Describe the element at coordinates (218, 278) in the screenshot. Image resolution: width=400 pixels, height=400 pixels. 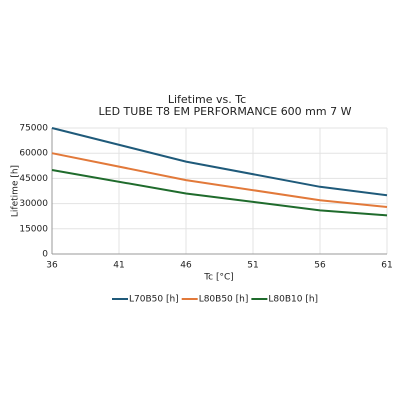
I see `x-axis-label: Tc [°C]` at that location.